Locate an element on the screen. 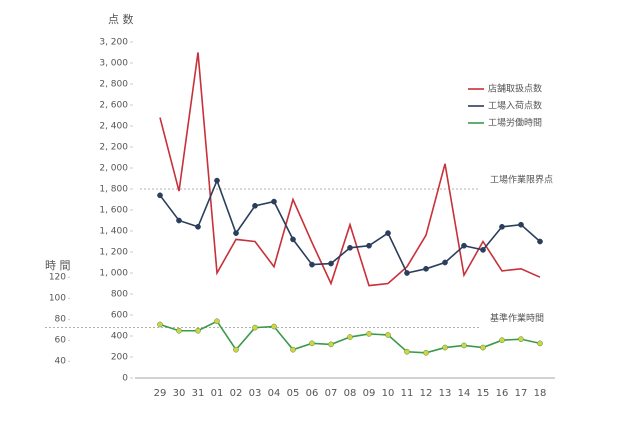 The height and width of the screenshot is (437, 625). x-tick-label: 07 is located at coordinates (331, 393).